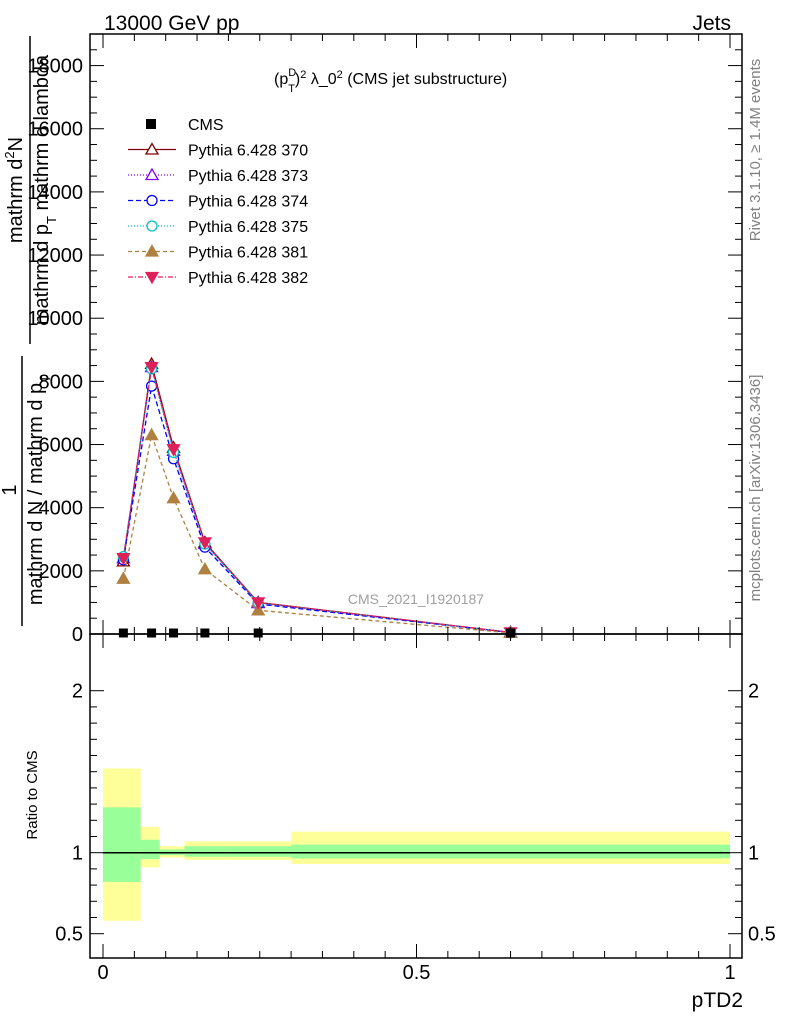 The height and width of the screenshot is (1024, 786). What do you see at coordinates (55, 193) in the screenshot?
I see `main-y-tick-label-7: 14000` at bounding box center [55, 193].